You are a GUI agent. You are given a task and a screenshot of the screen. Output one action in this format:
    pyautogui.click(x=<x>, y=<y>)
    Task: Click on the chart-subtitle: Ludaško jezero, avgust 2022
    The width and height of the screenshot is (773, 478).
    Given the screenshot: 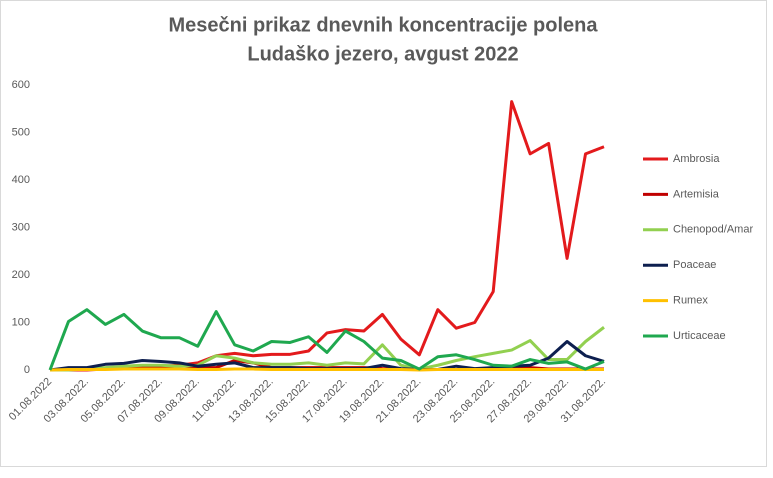 What is the action you would take?
    pyautogui.click(x=382, y=54)
    